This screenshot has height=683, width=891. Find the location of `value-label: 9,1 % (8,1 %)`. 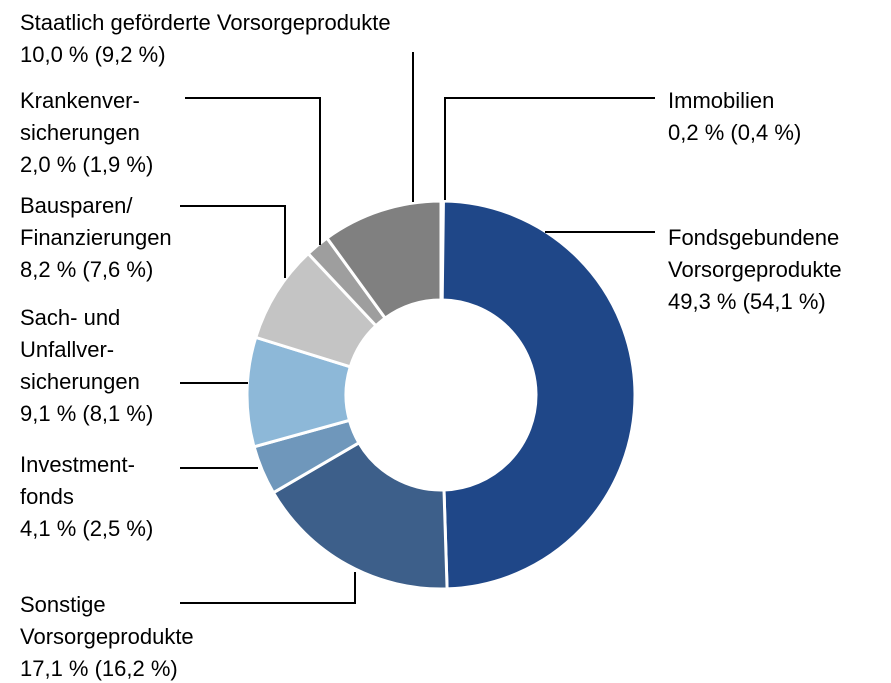

value-label: 9,1 % (8,1 %) is located at coordinates (86, 413).